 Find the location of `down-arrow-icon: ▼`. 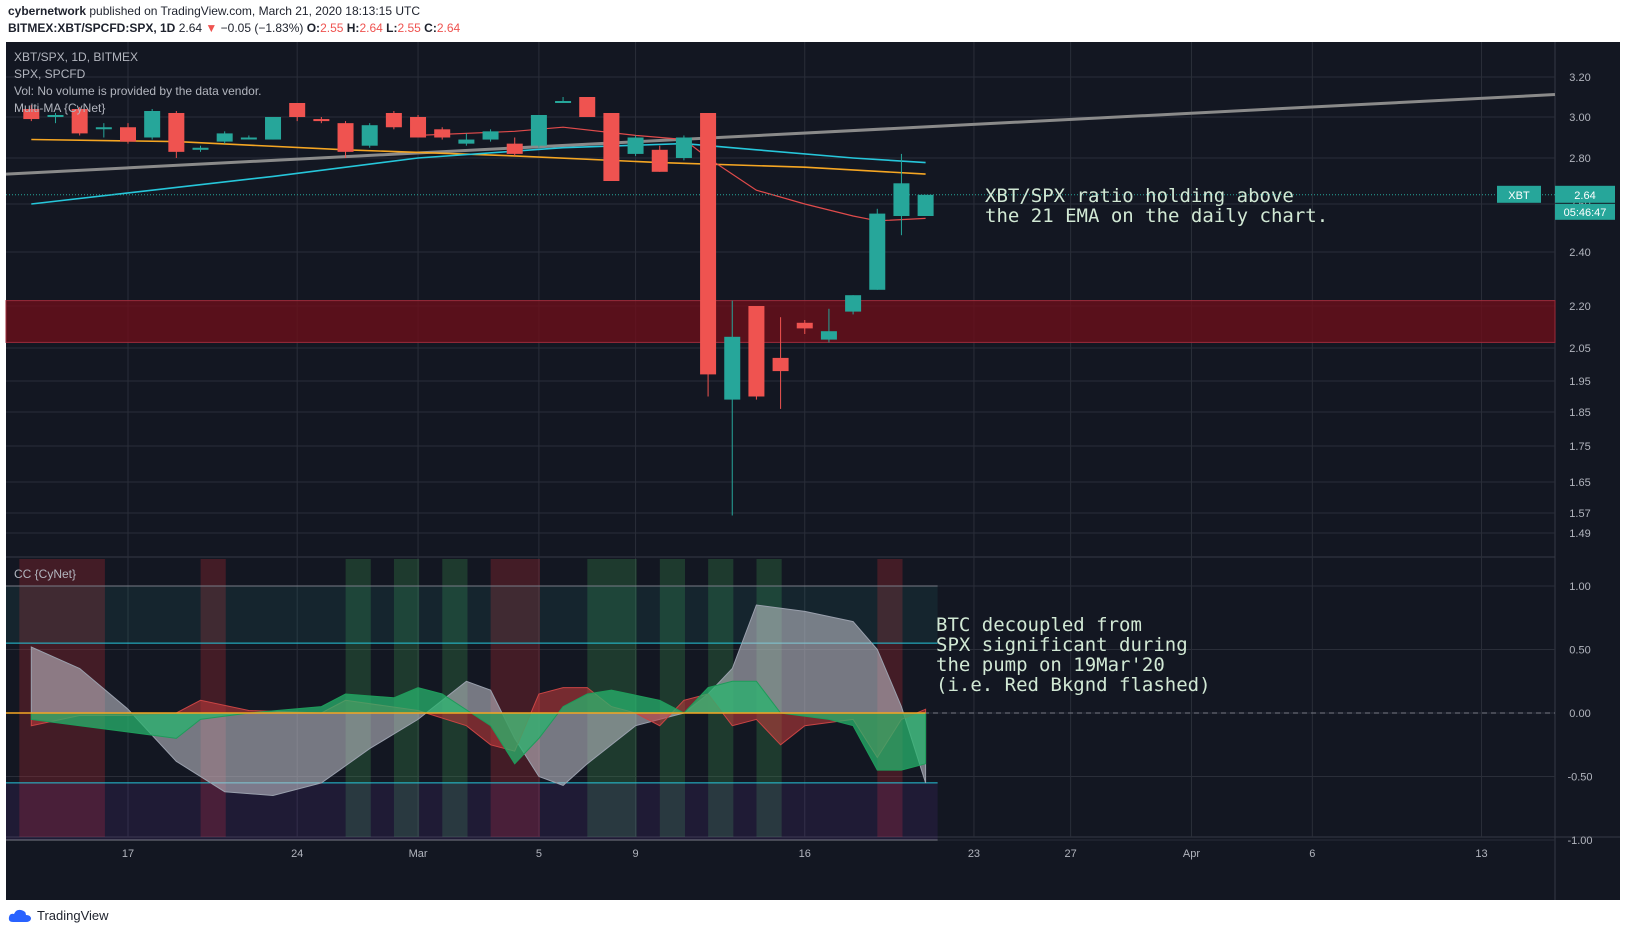

down-arrow-icon: ▼ is located at coordinates (211, 28).